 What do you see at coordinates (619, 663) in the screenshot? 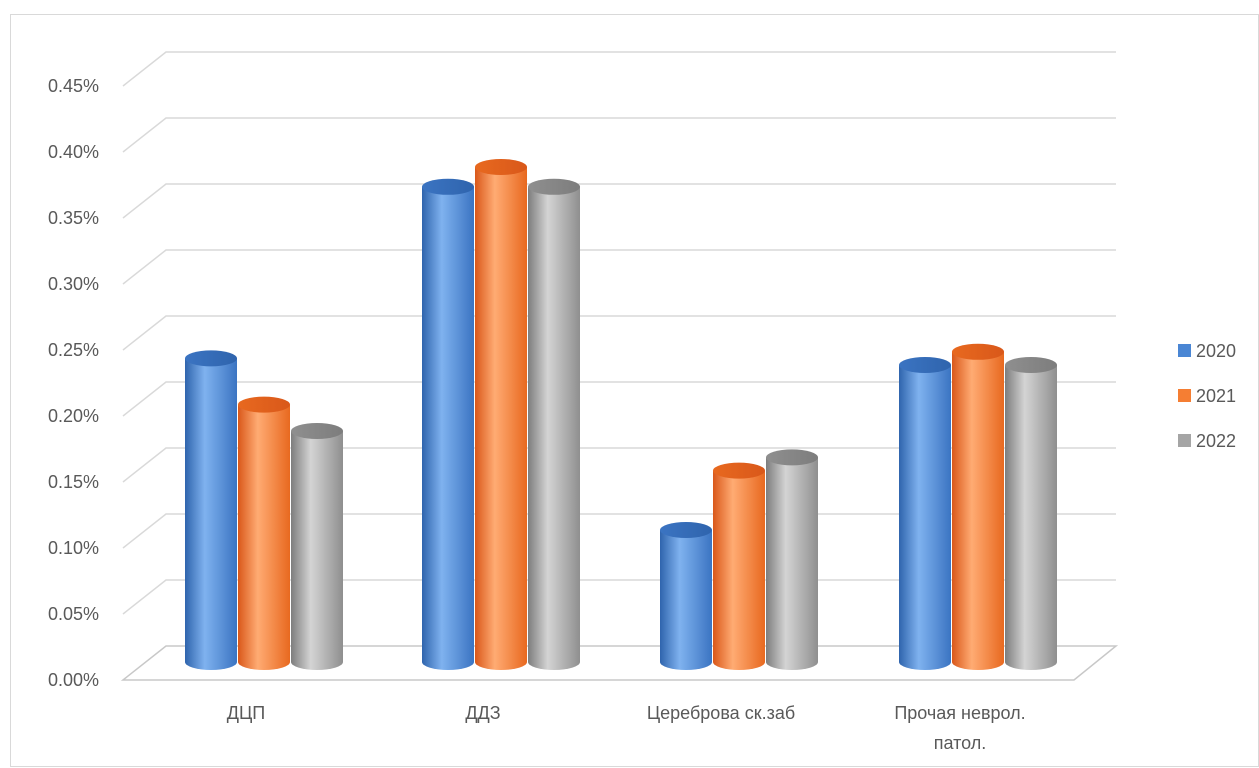
I see `floor-plane` at bounding box center [619, 663].